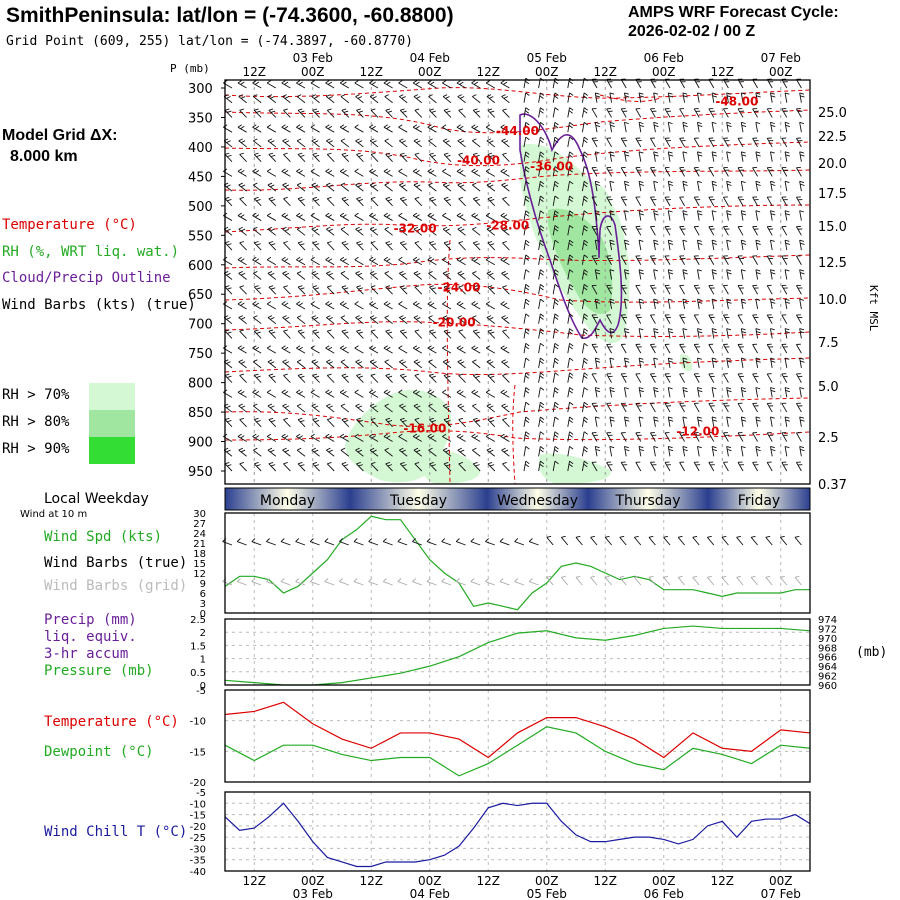 The width and height of the screenshot is (900, 900). What do you see at coordinates (517, 563) in the screenshot?
I see `wind-speed-line` at bounding box center [517, 563].